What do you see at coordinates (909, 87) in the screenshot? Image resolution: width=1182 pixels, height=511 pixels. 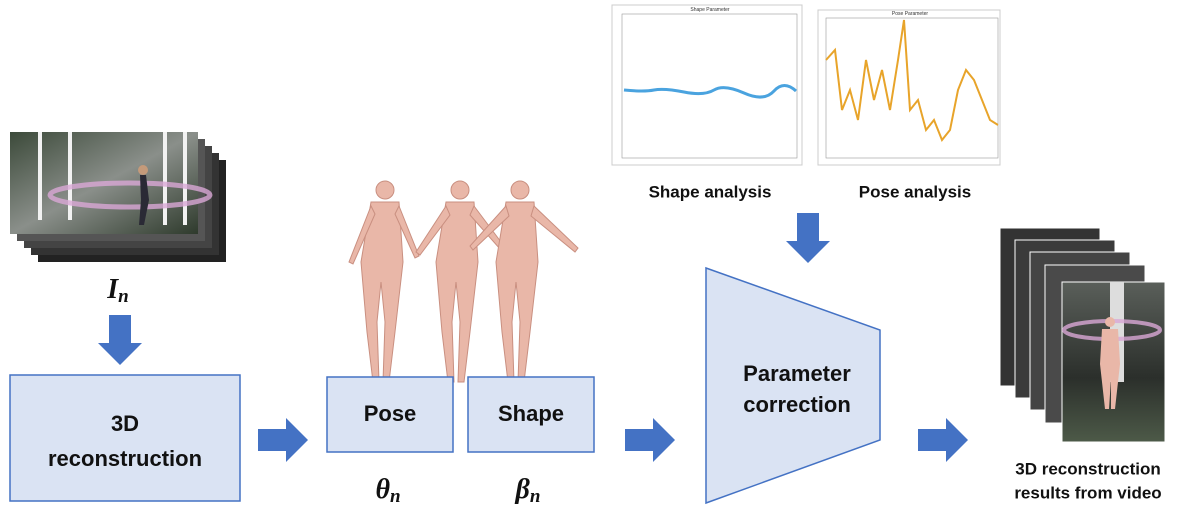 I see `pose-plot: Pose Parameter` at bounding box center [909, 87].